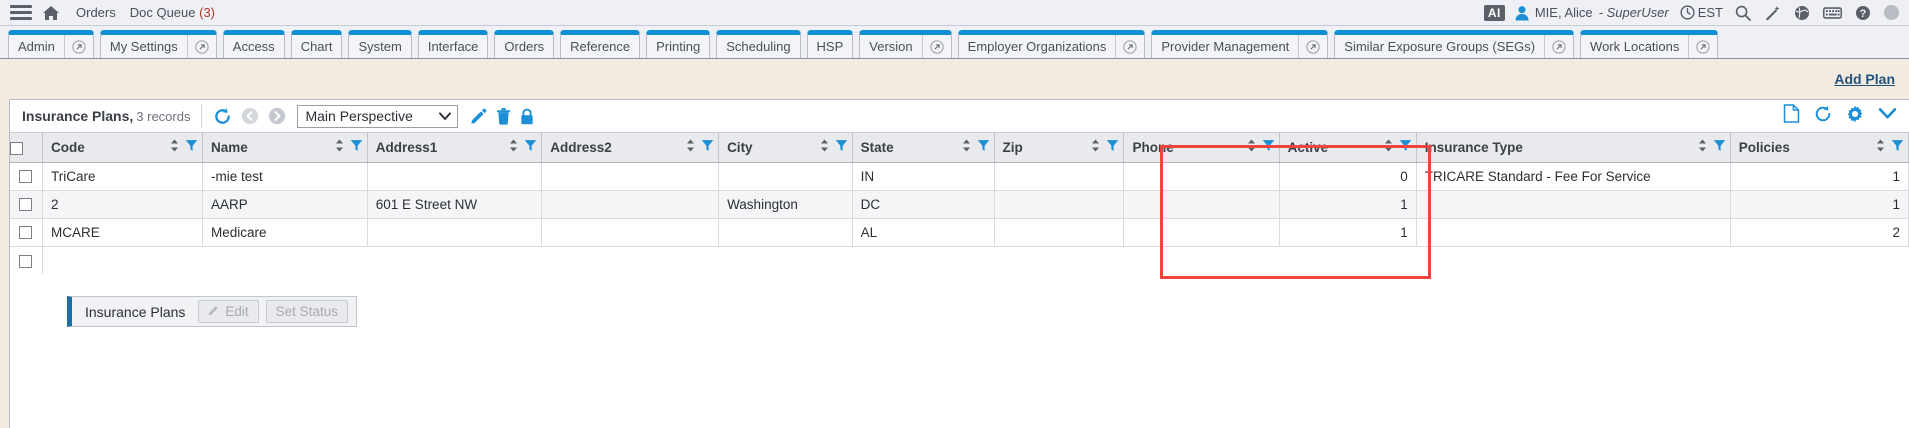  Describe the element at coordinates (158, 44) in the screenshot. I see `tab-my-settings: My Settings` at that location.